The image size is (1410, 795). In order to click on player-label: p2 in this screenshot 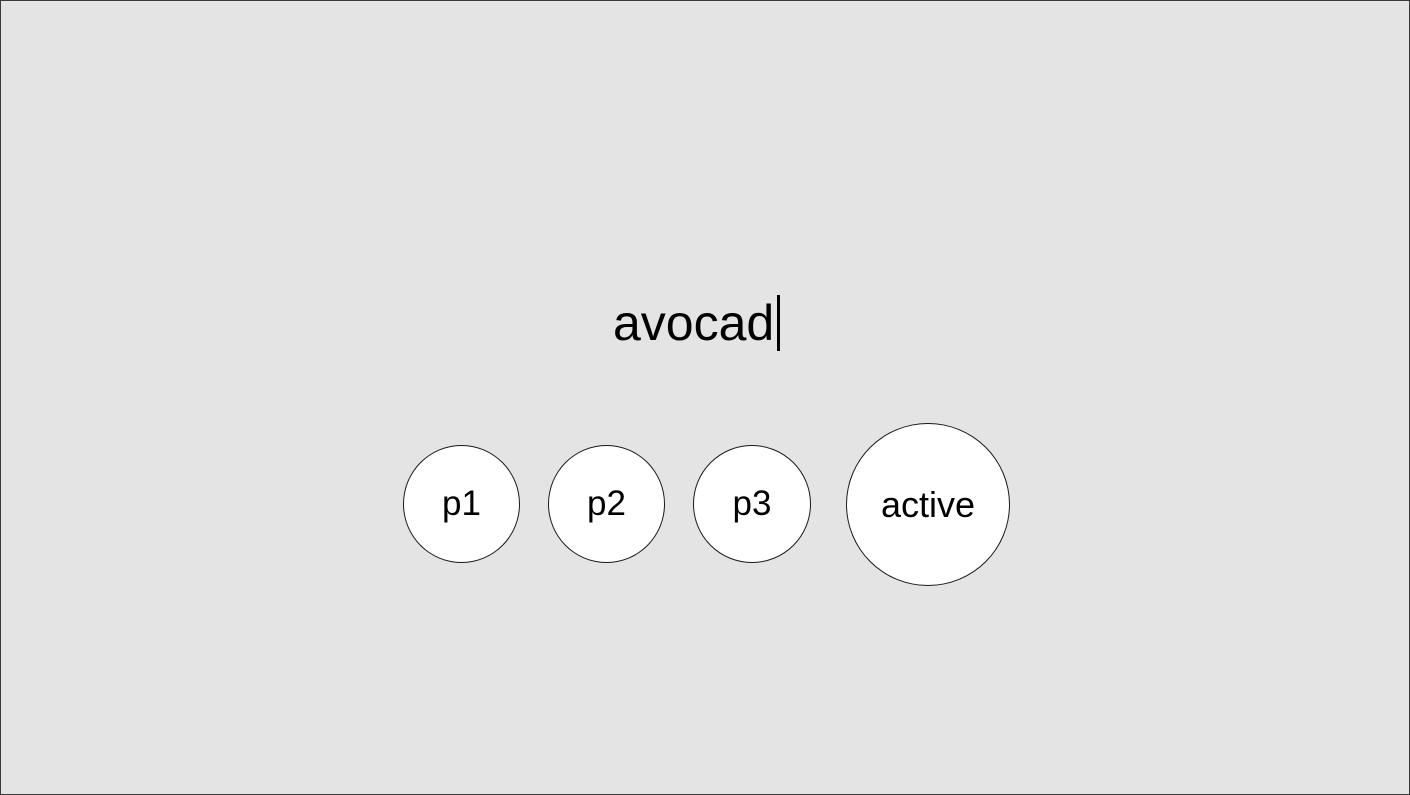, I will do `click(606, 503)`.